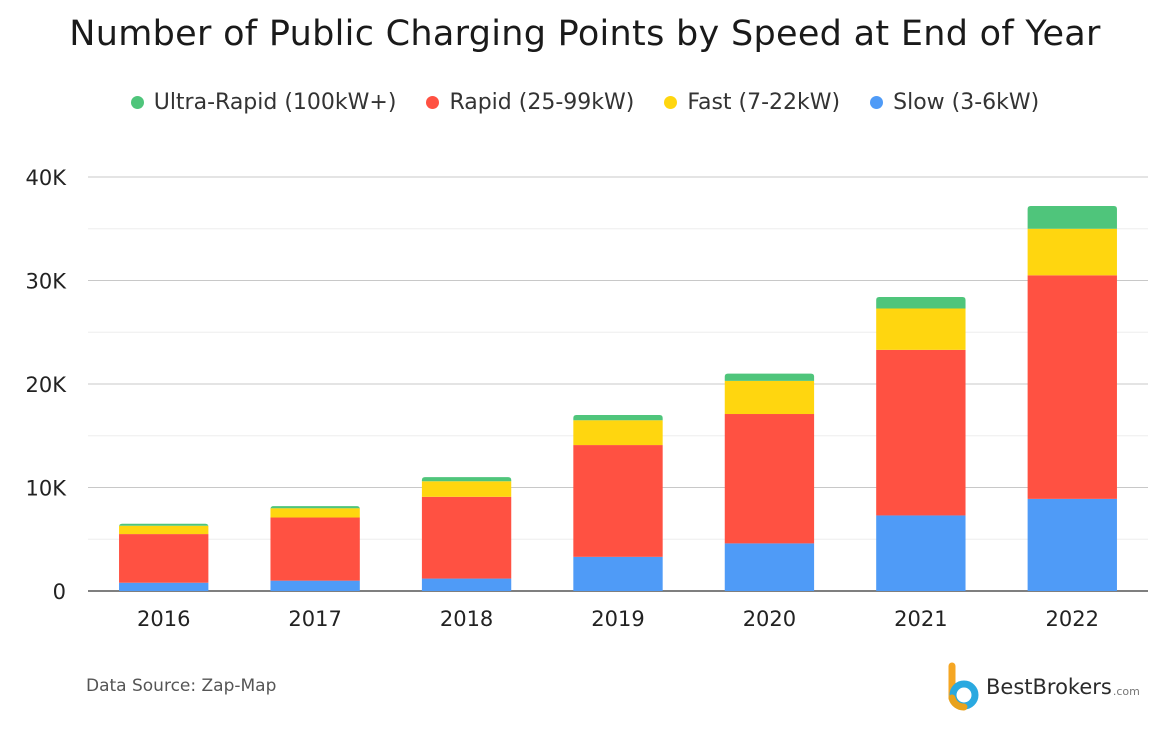 This screenshot has height=734, width=1170. I want to click on legend-label: Slow (3-6kW), so click(966, 102).